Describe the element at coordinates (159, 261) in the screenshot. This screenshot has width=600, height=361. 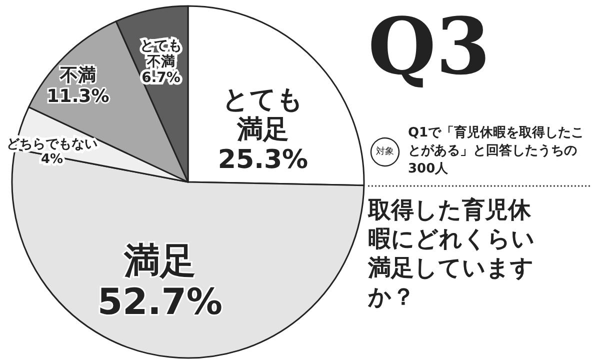
I see `slice-label: 満足` at that location.